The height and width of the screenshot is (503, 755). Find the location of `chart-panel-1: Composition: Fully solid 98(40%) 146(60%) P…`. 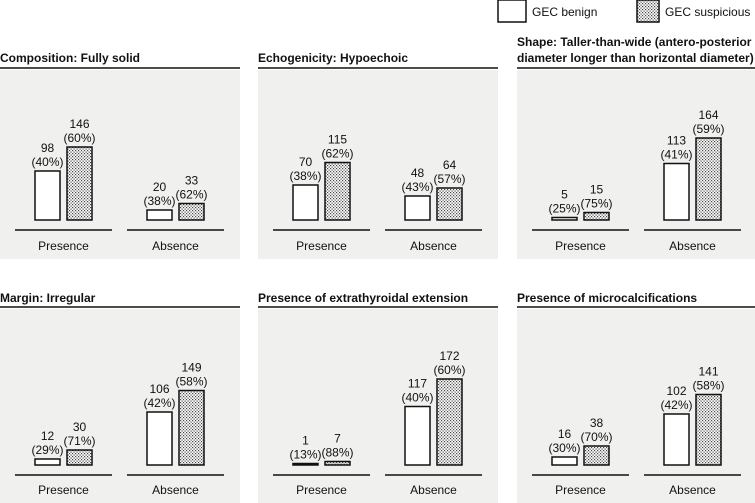

chart-panel-1: Composition: Fully solid 98(40%) 146(60%) P… is located at coordinates (120, 155).